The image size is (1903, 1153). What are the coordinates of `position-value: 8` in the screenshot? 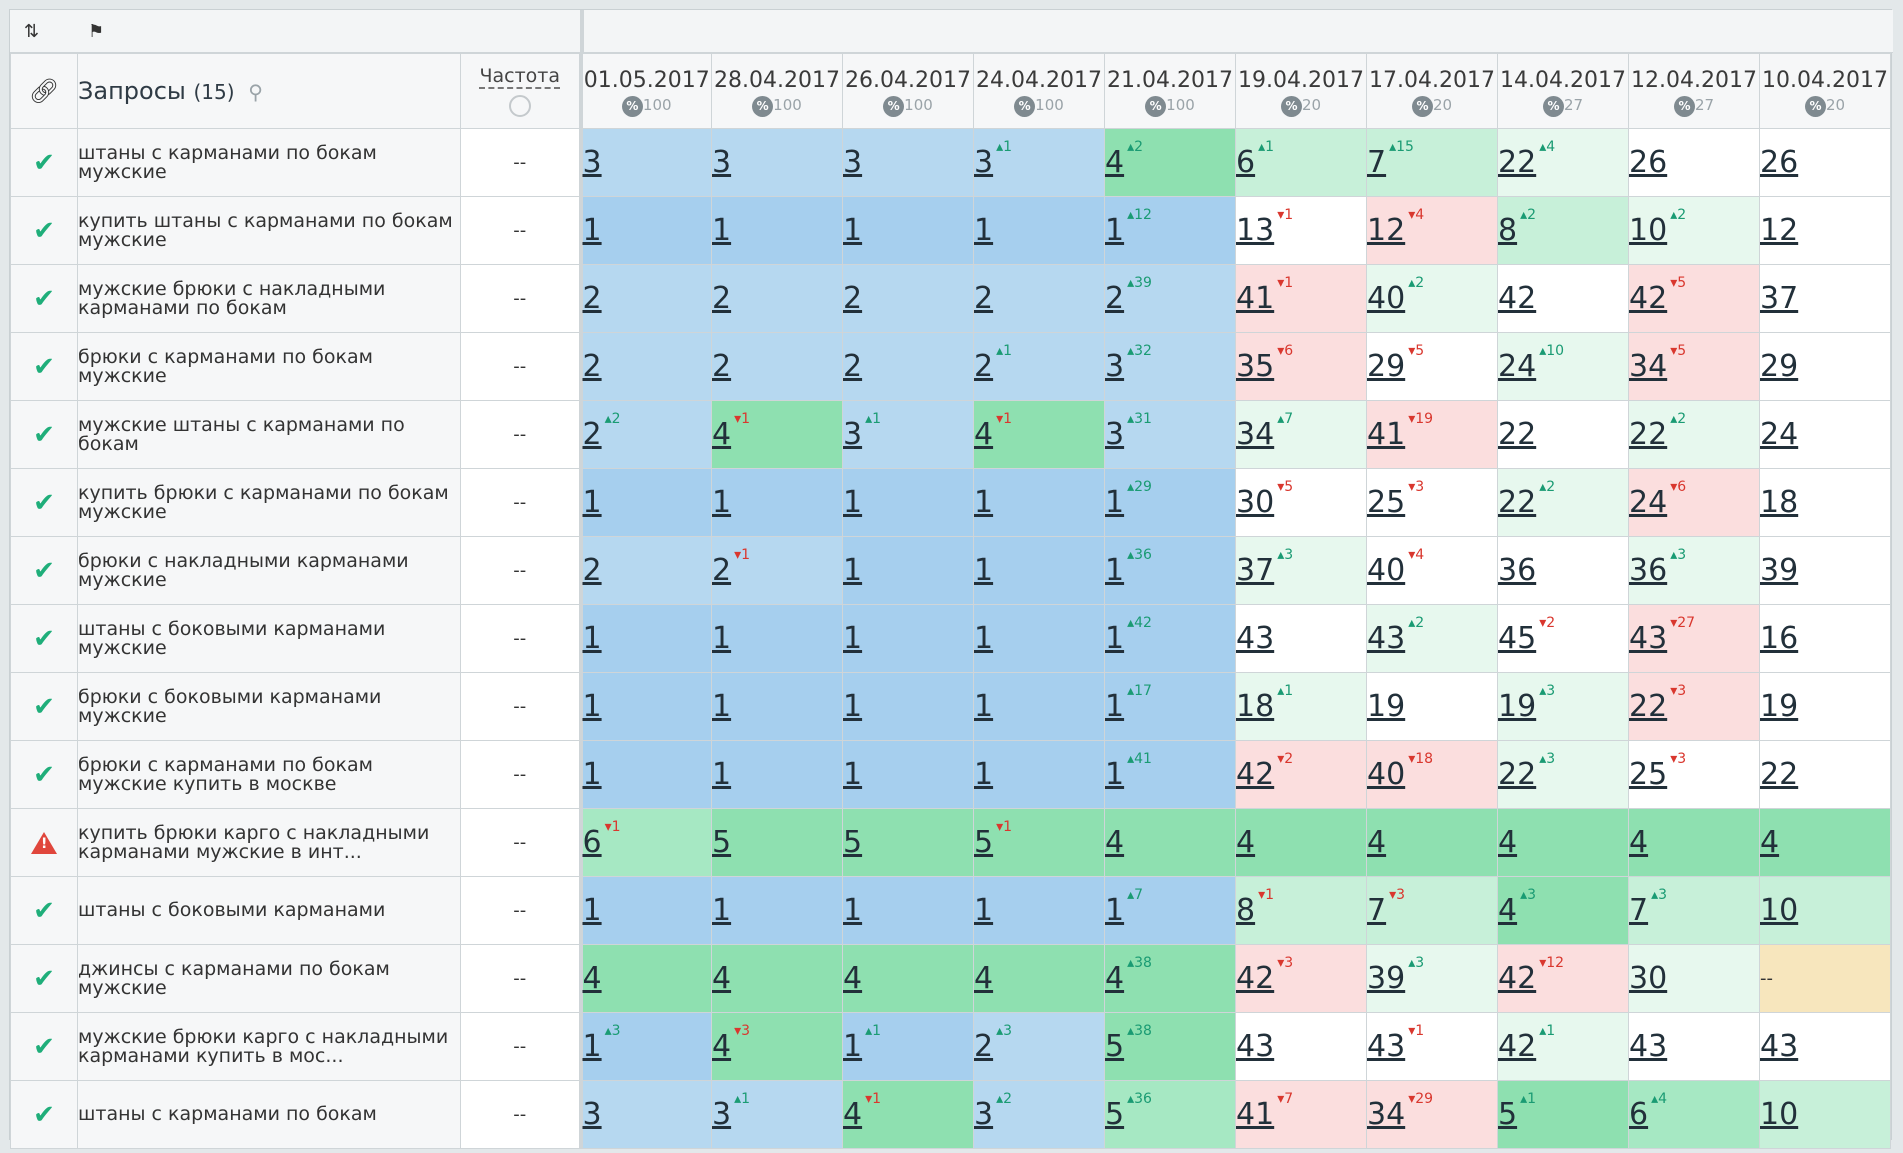 It's located at (1508, 230).